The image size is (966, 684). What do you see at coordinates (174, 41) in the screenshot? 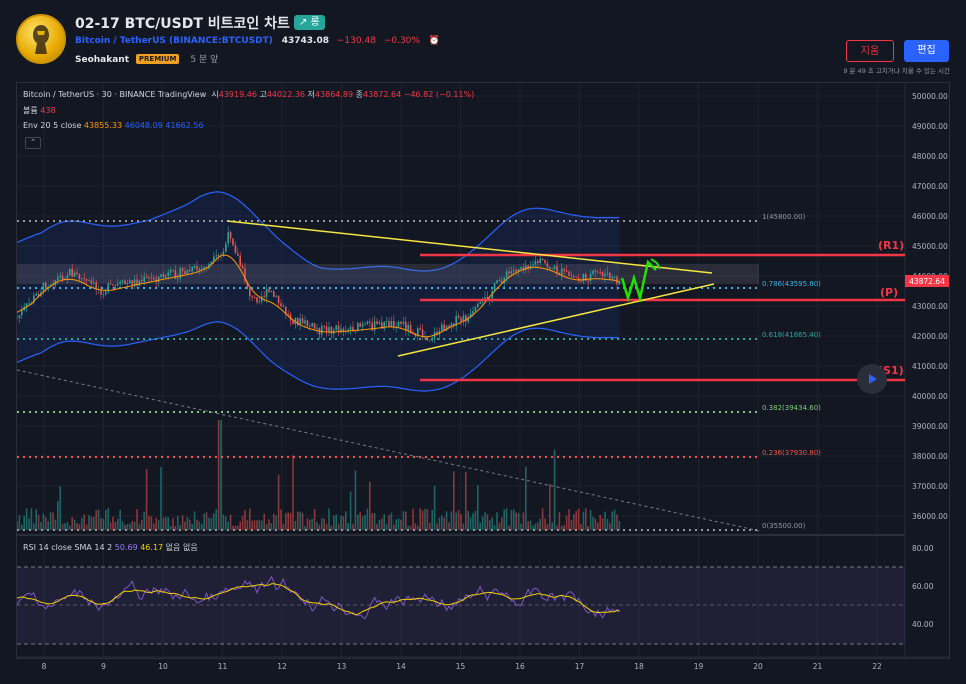
I see `symbol-link: Bitcoin / TetherUS (BINANCE:BTCUSDT)` at bounding box center [174, 41].